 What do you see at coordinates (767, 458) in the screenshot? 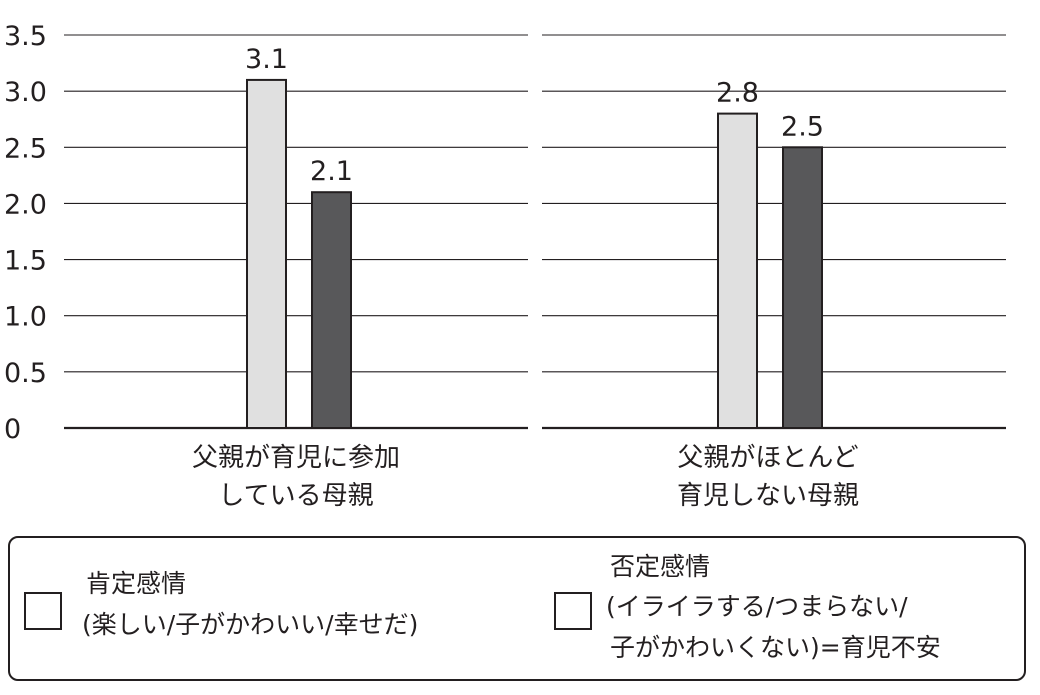
I see `category-label-1-line-0: 父親がほとんど` at bounding box center [767, 458].